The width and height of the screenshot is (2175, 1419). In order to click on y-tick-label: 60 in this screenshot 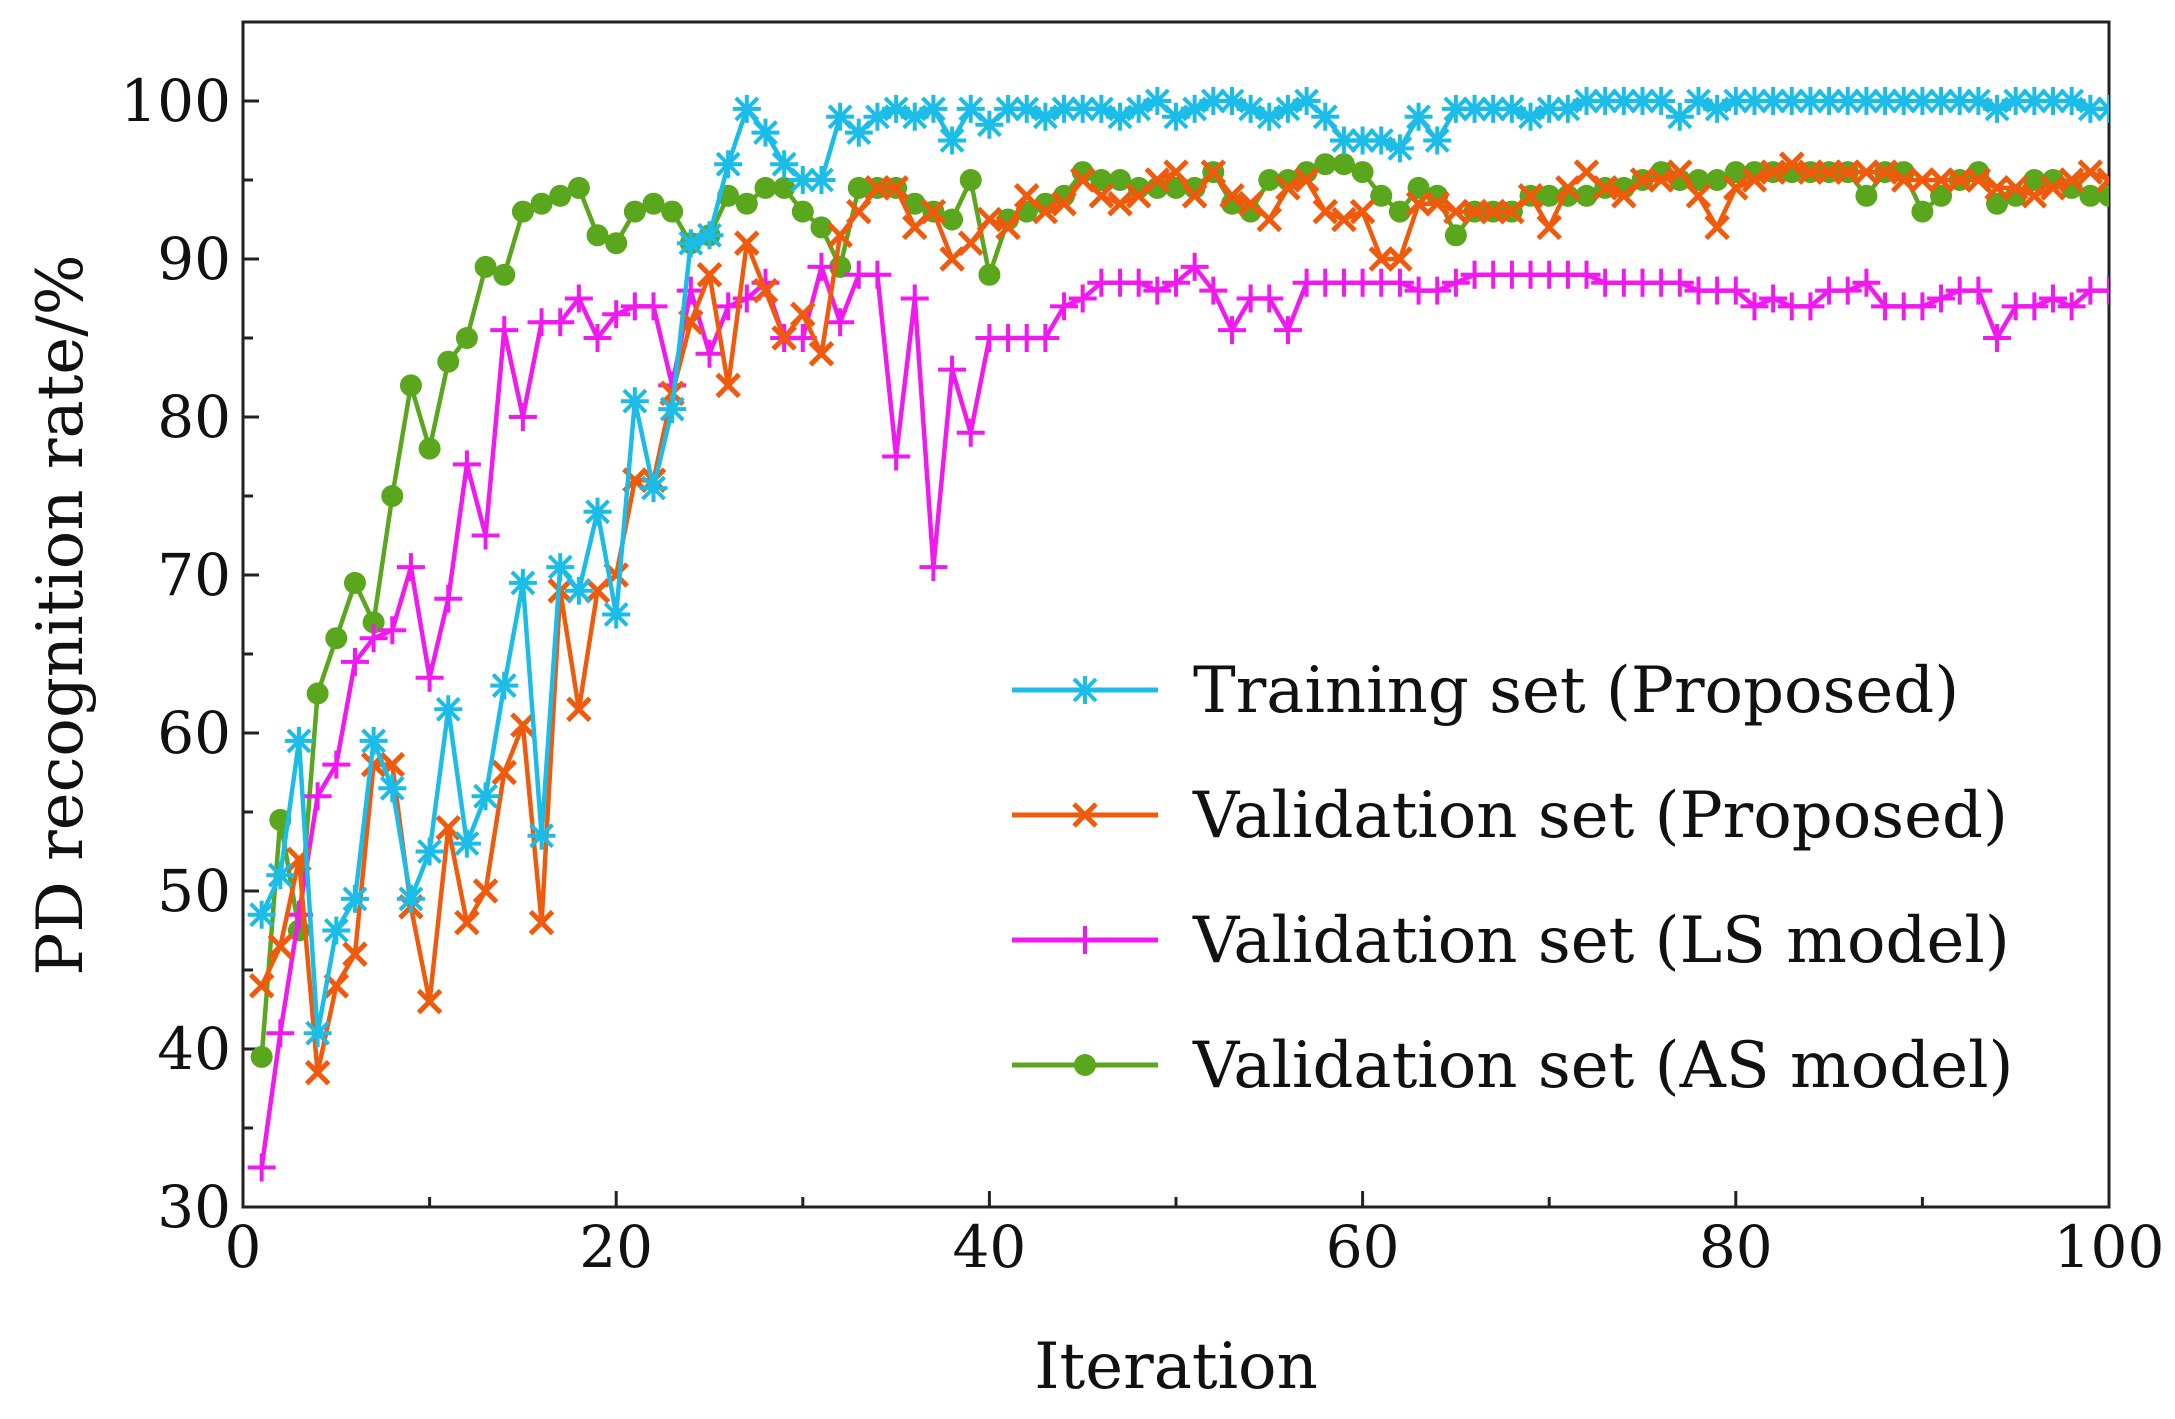, I will do `click(194, 733)`.